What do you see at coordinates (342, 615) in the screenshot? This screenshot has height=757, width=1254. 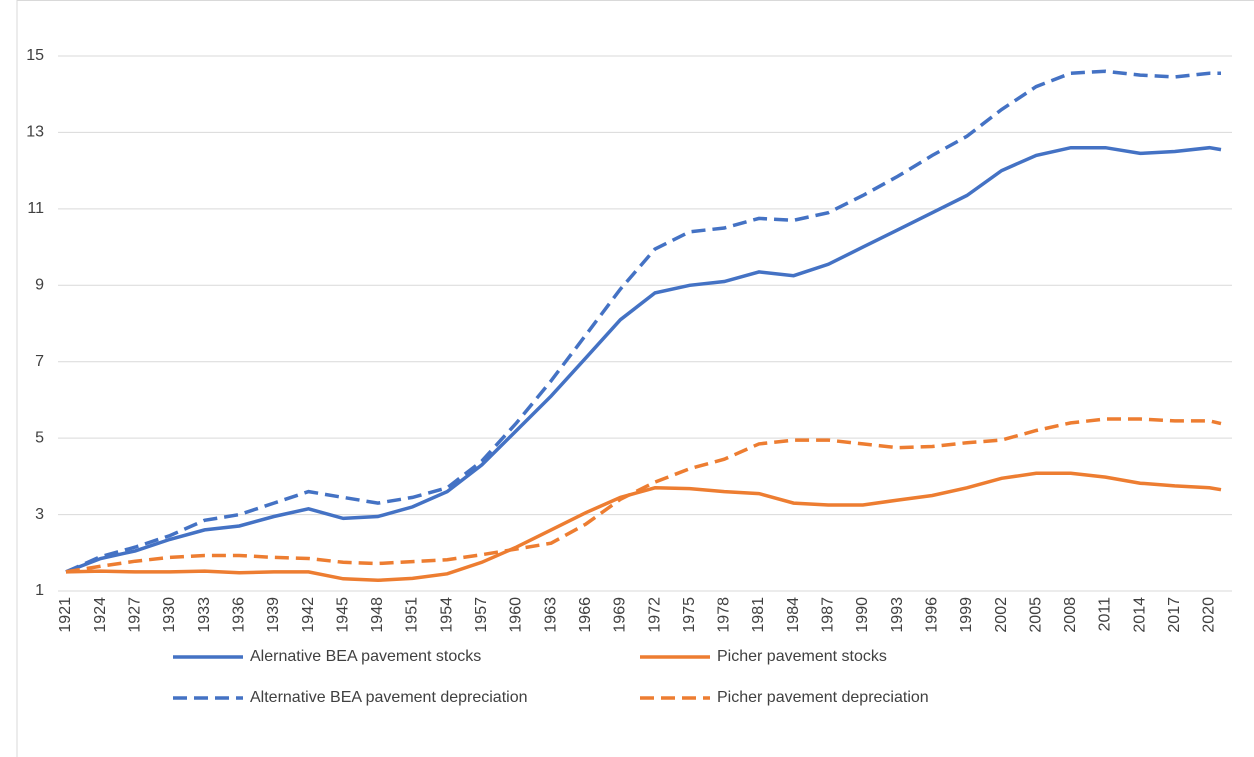 I see `x-tick-label: 1945` at bounding box center [342, 615].